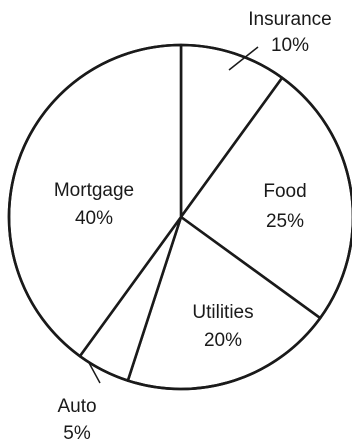  What do you see at coordinates (94, 218) in the screenshot?
I see `slice-value-mortgage: 40%` at bounding box center [94, 218].